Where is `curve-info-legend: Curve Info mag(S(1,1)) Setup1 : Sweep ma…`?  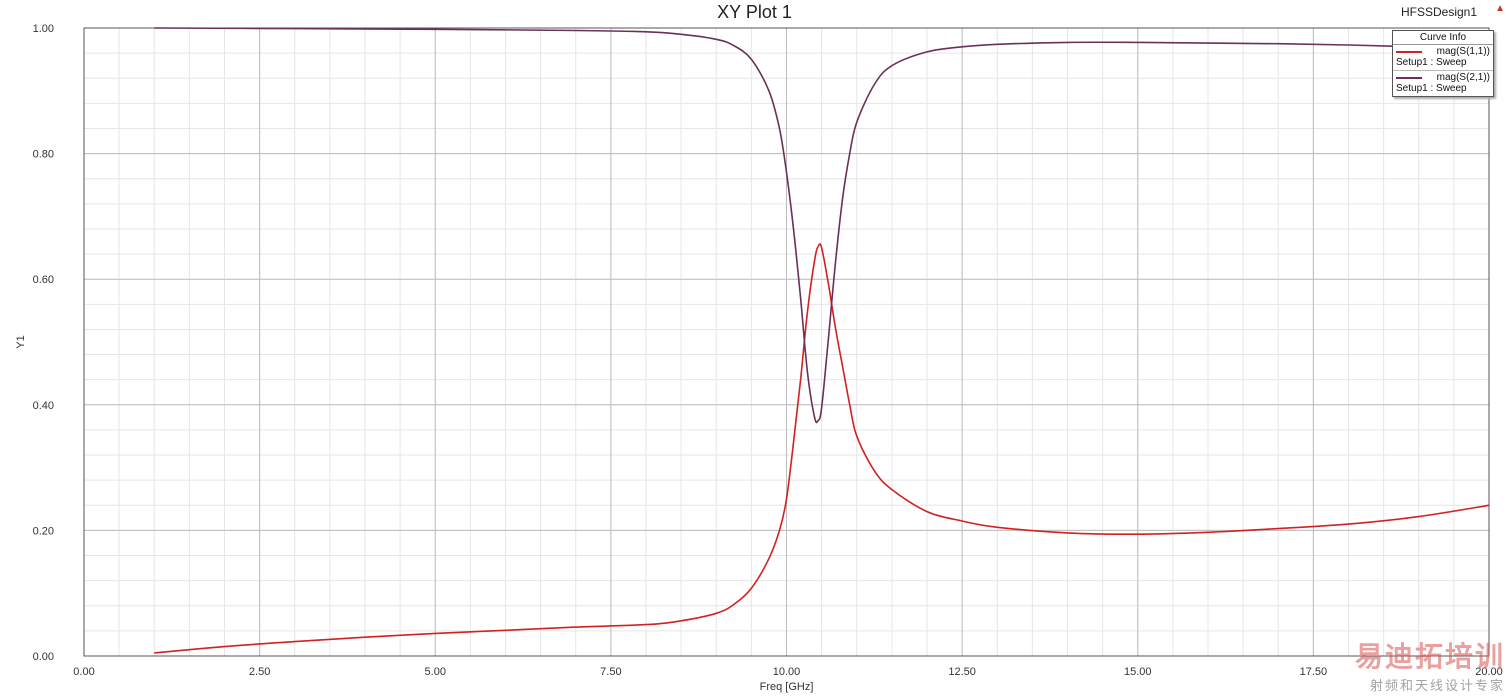
curve-info-legend: Curve Info mag(S(1,1)) Setup1 : Sweep ma… is located at coordinates (1443, 63).